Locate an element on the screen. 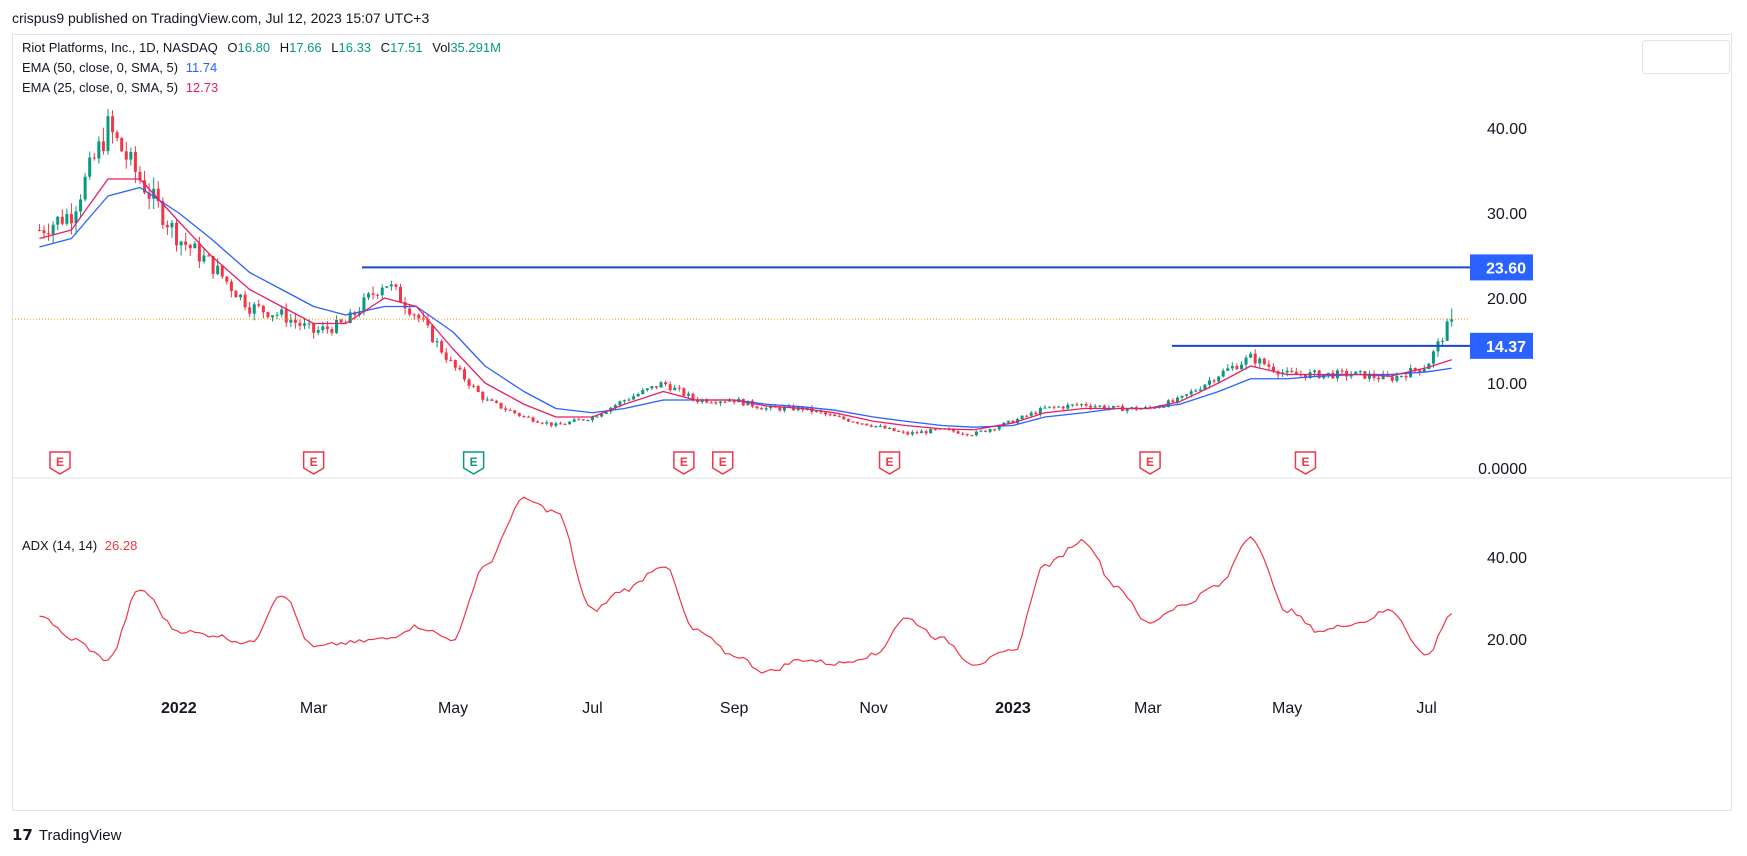 Image resolution: width=1747 pixels, height=856 pixels. ema50-label: EMA (50, close, 0, SMA, 5) is located at coordinates (100, 67).